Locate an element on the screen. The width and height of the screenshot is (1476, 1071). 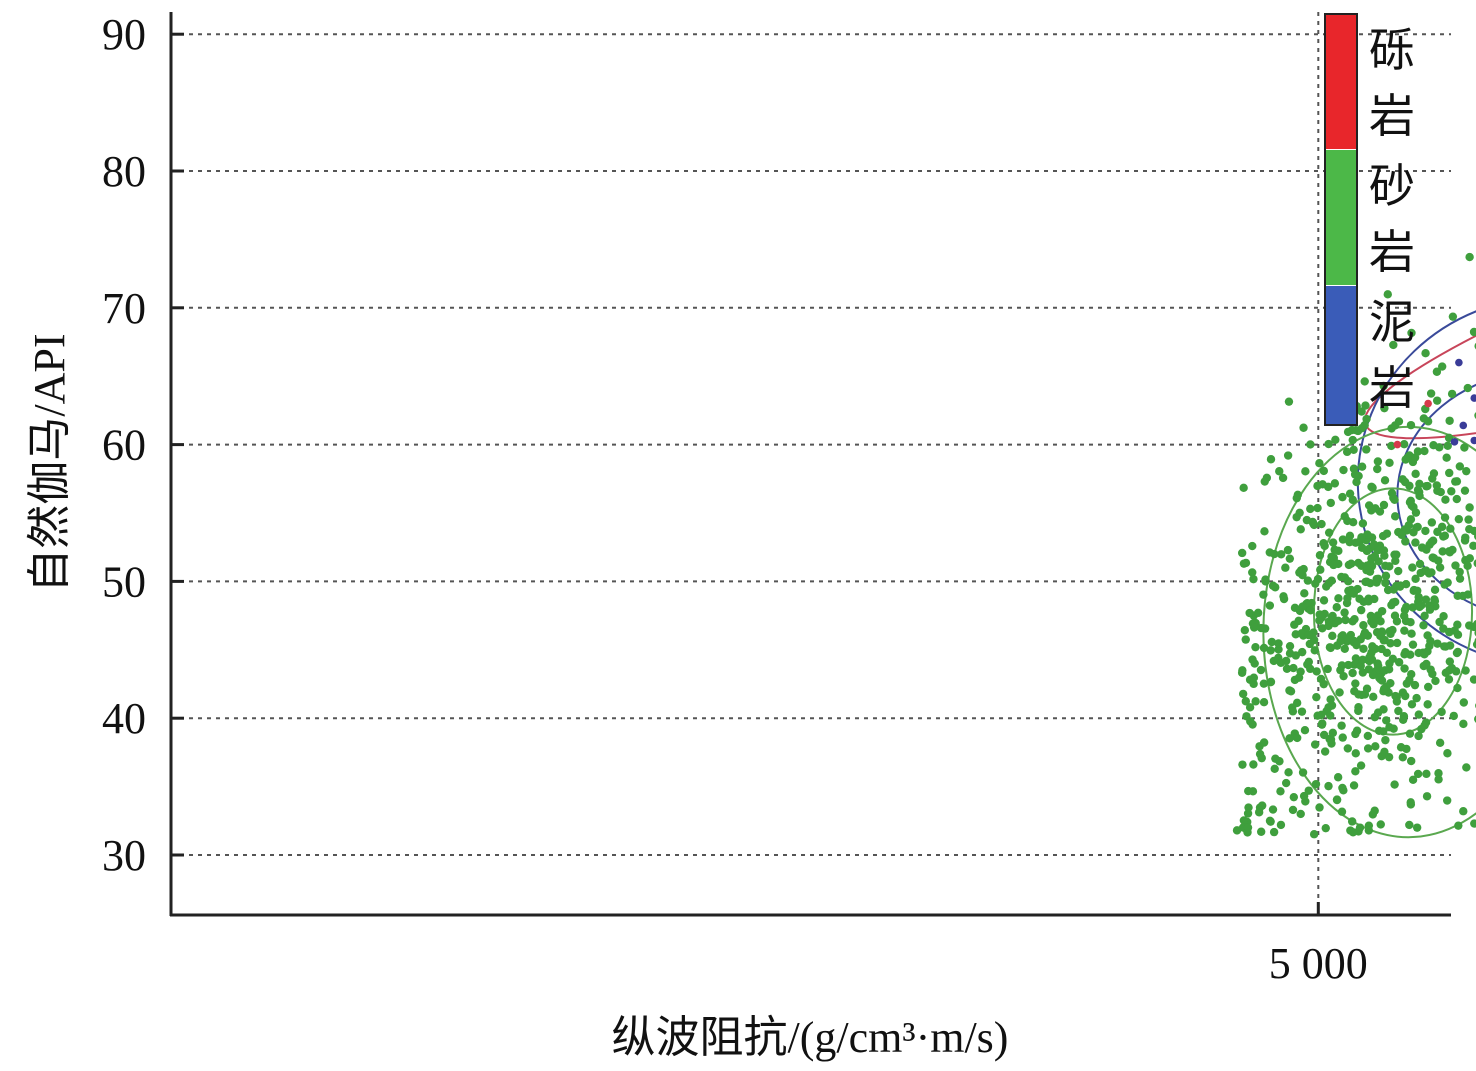
confidence-ellipse is located at coordinates (1436, 495).